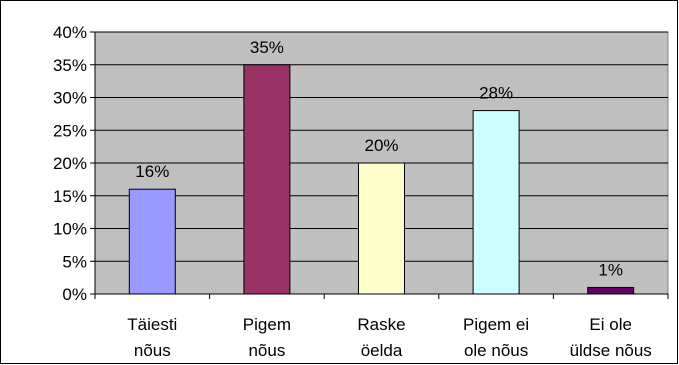 This screenshot has height=365, width=679. I want to click on y-tick-label: 10%, so click(70, 229).